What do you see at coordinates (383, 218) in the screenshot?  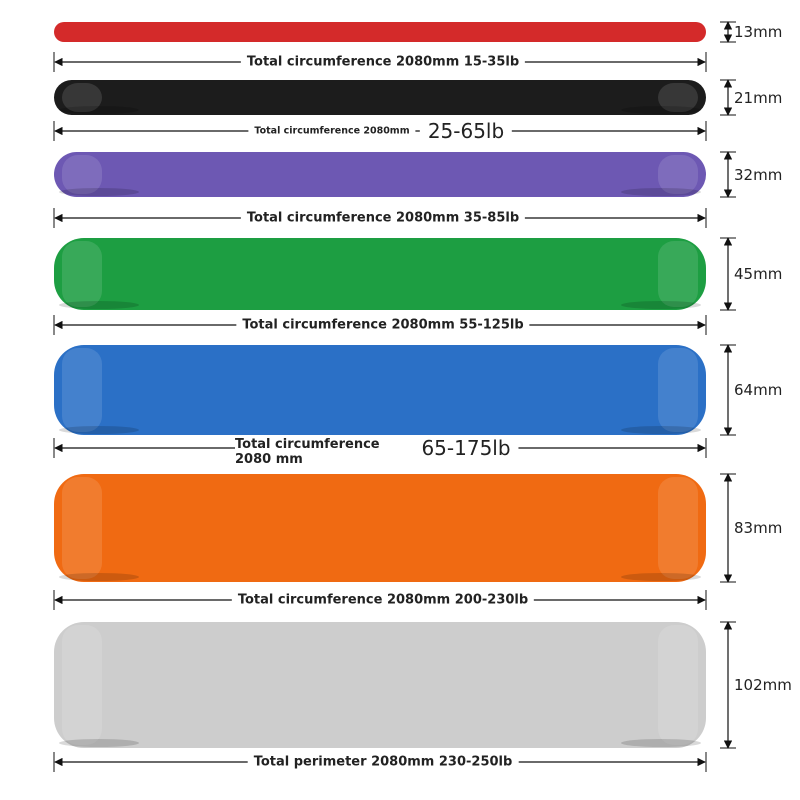 I see `circumference-label: Total circumference 2080mm 35-85lb` at bounding box center [383, 218].